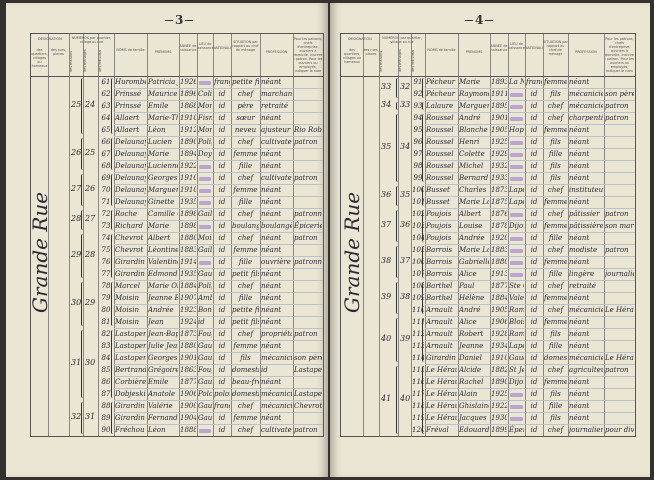  I want to click on individual-number: 68, so click(106, 166).